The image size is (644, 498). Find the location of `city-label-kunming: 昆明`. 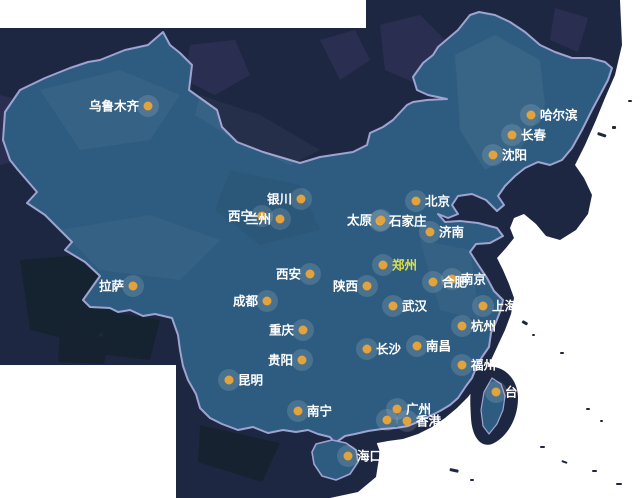

city-label-kunming: 昆明 is located at coordinates (250, 380).